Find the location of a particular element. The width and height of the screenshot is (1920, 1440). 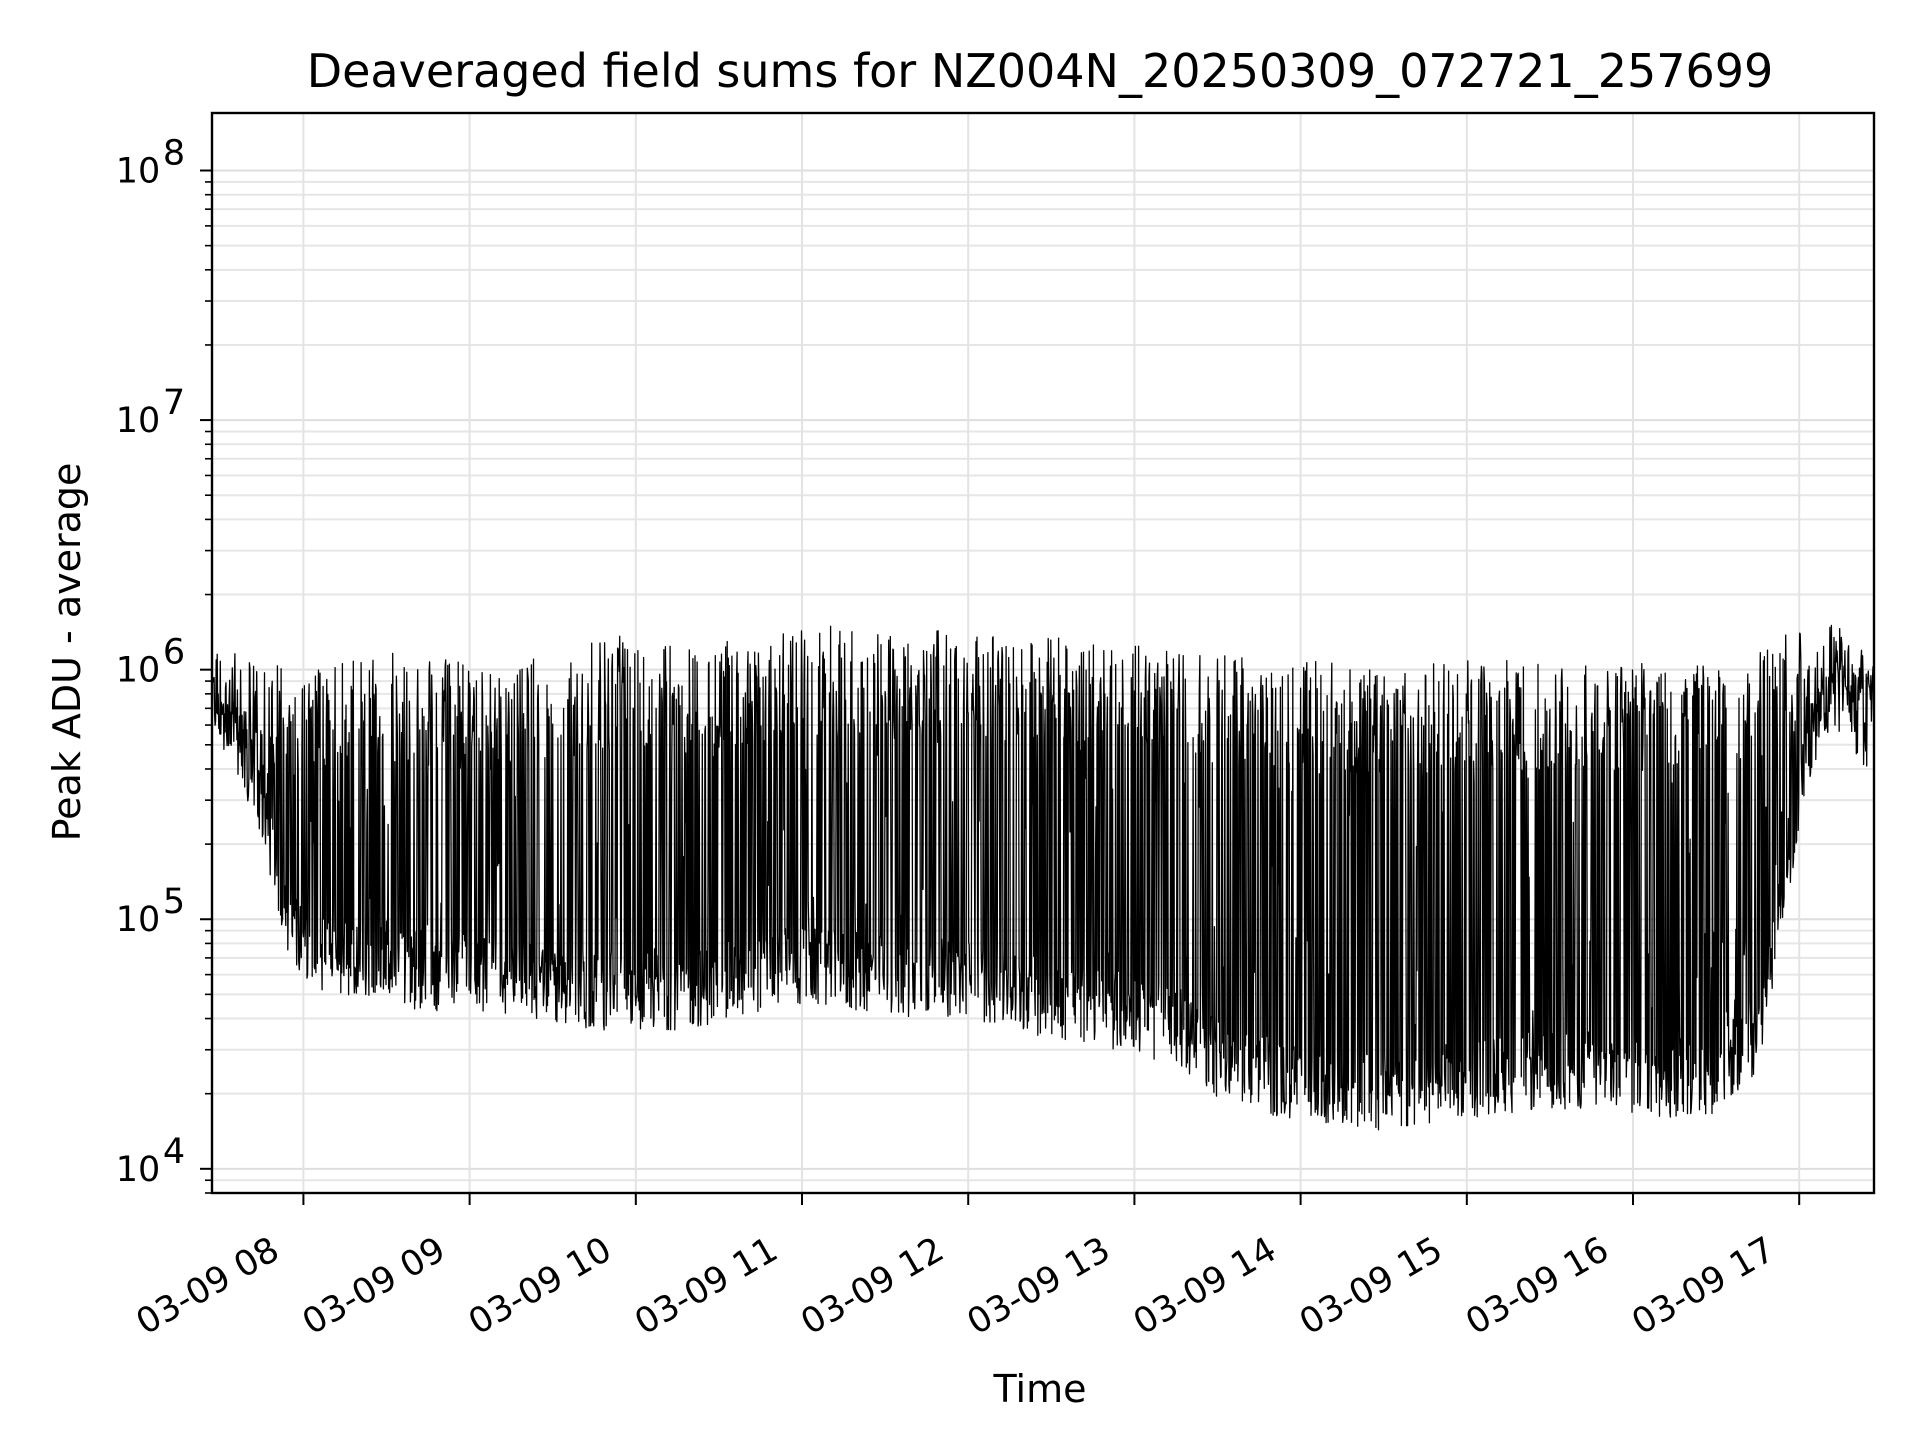

y-tick-exponent: 4 is located at coordinates (174, 1152).